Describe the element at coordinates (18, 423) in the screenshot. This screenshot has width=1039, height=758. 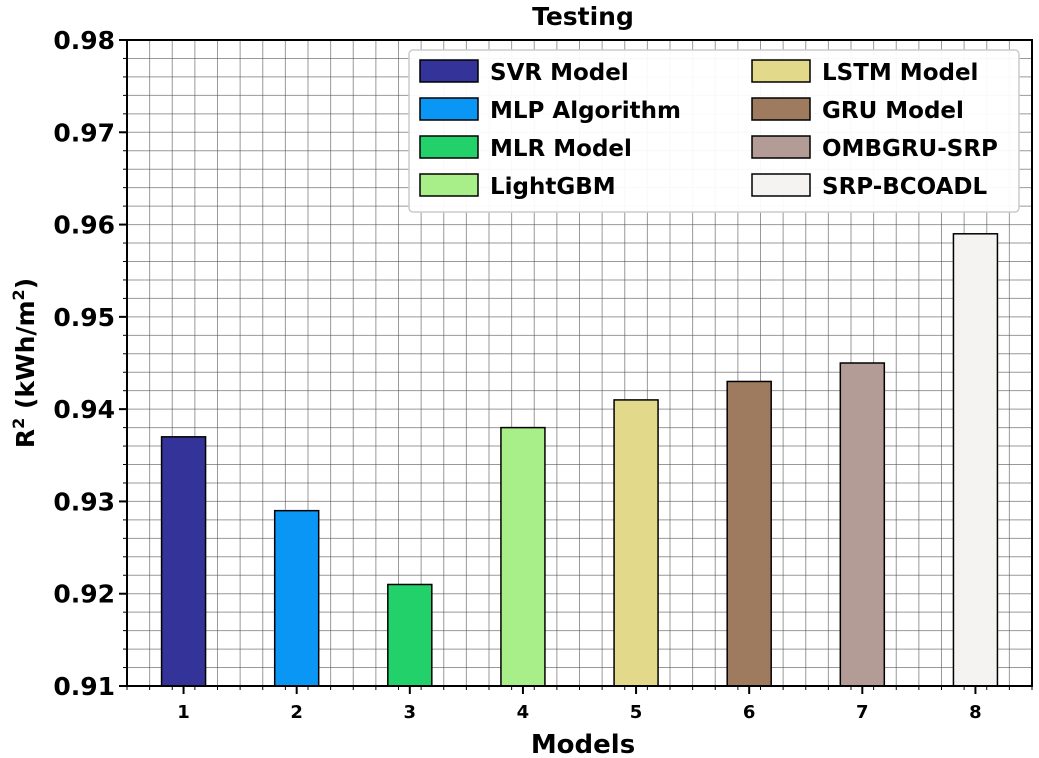
I see `y-axis-label-sup: 2` at that location.